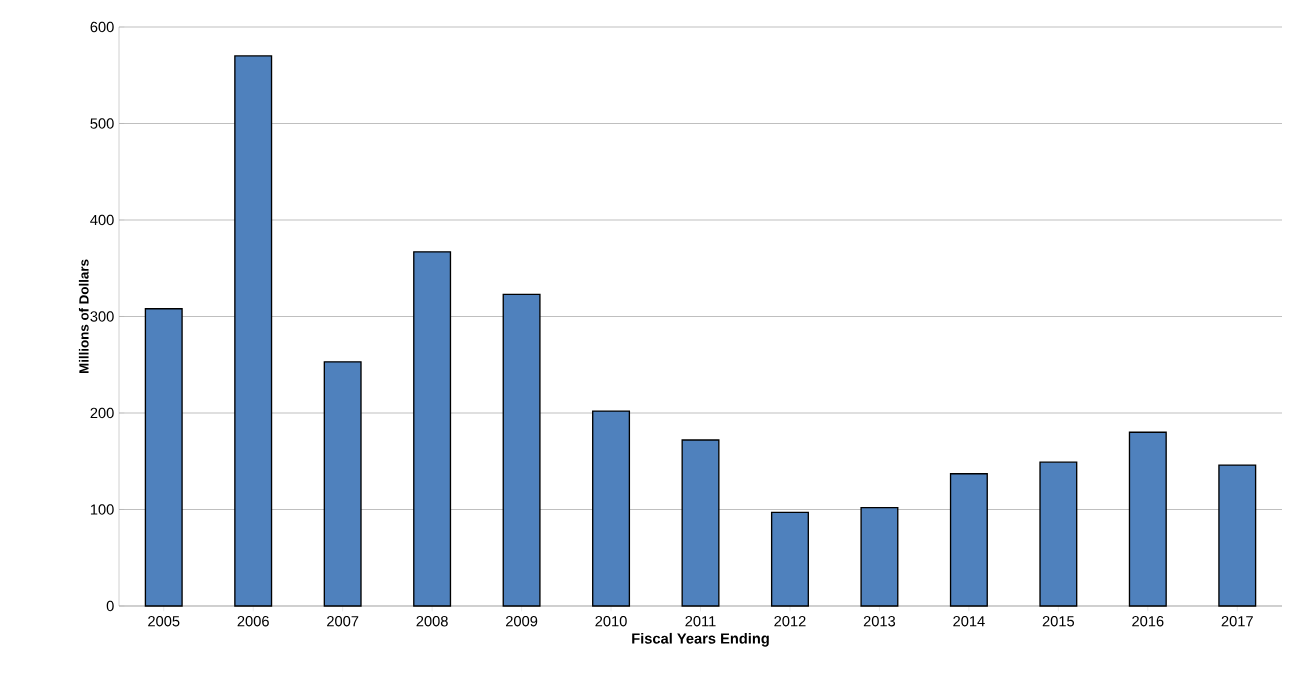 The height and width of the screenshot is (677, 1306). What do you see at coordinates (343, 621) in the screenshot?
I see `x-tick-label: 2007` at bounding box center [343, 621].